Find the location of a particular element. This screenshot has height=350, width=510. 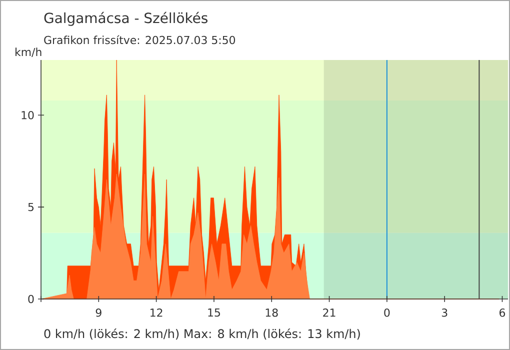

x-tick-label: 9 is located at coordinates (99, 312).